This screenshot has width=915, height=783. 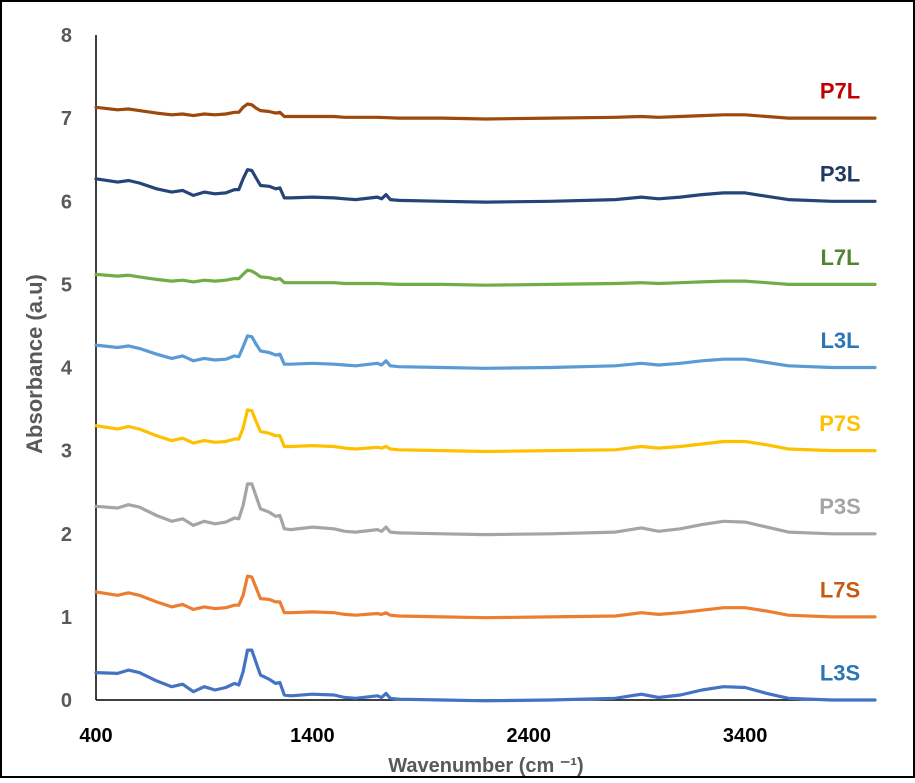 I want to click on series-label-p3s: P3S, so click(x=840, y=506).